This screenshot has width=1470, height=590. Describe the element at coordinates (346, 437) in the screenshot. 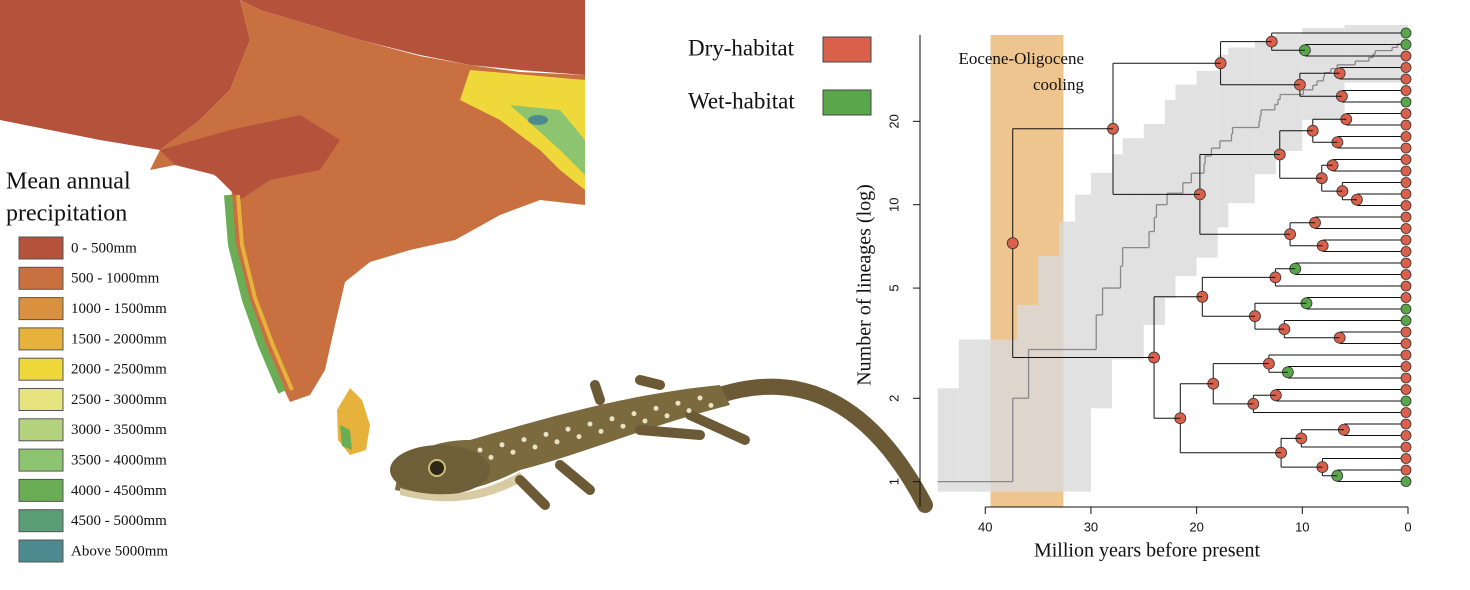

I see `sri-lanka-wet` at that location.